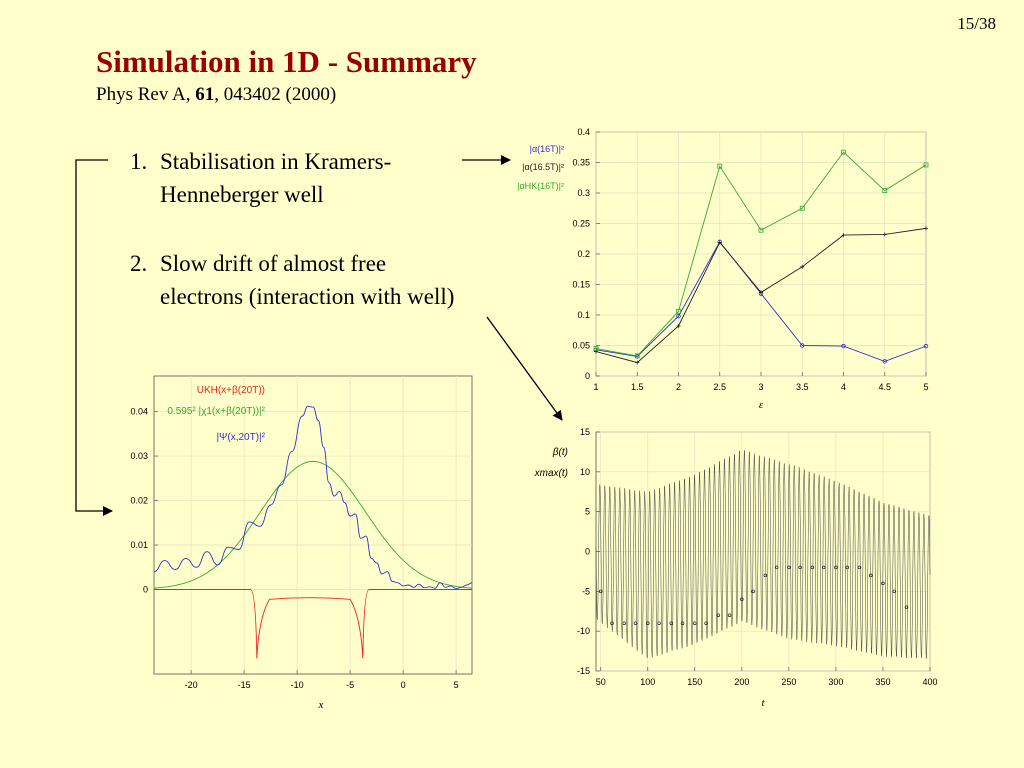 Image resolution: width=1024 pixels, height=768 pixels. I want to click on arrow-to-t-plot, so click(524, 368).